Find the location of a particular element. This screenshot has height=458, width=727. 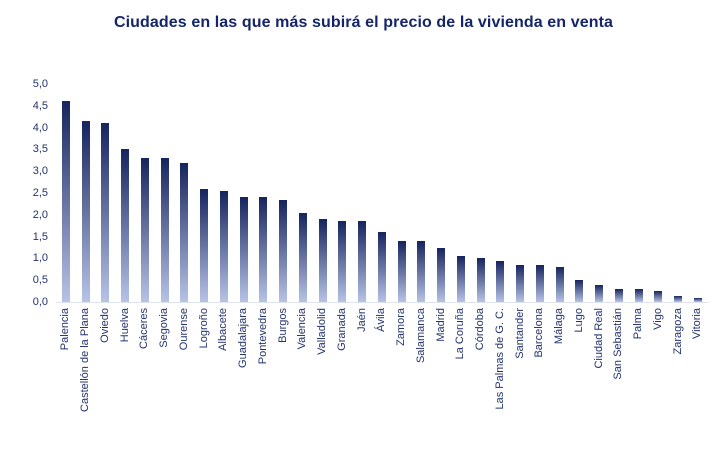

x-tick-cell: Jaén is located at coordinates (362, 360).